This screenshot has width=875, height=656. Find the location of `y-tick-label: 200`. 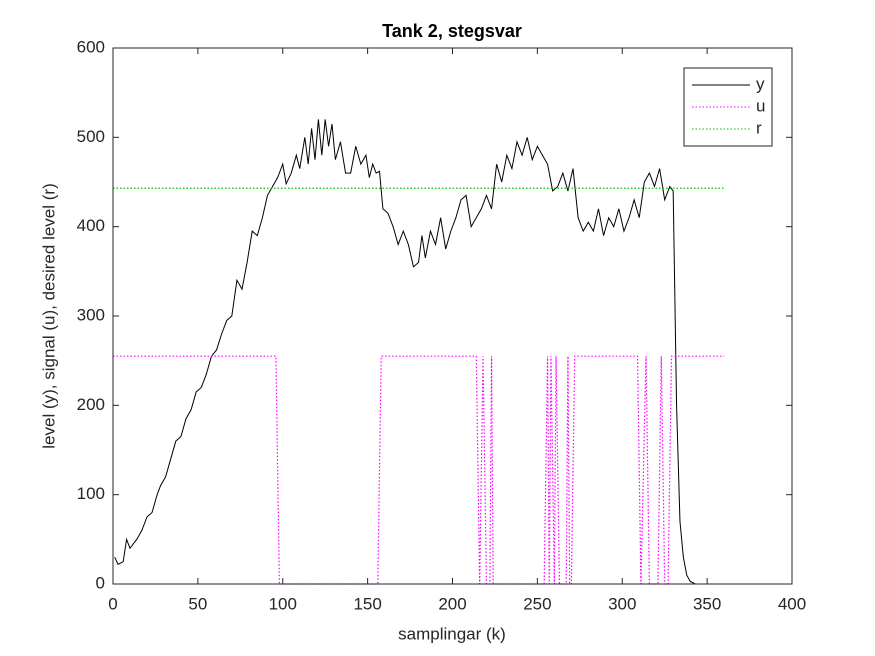

y-tick-label: 200 is located at coordinates (91, 404).